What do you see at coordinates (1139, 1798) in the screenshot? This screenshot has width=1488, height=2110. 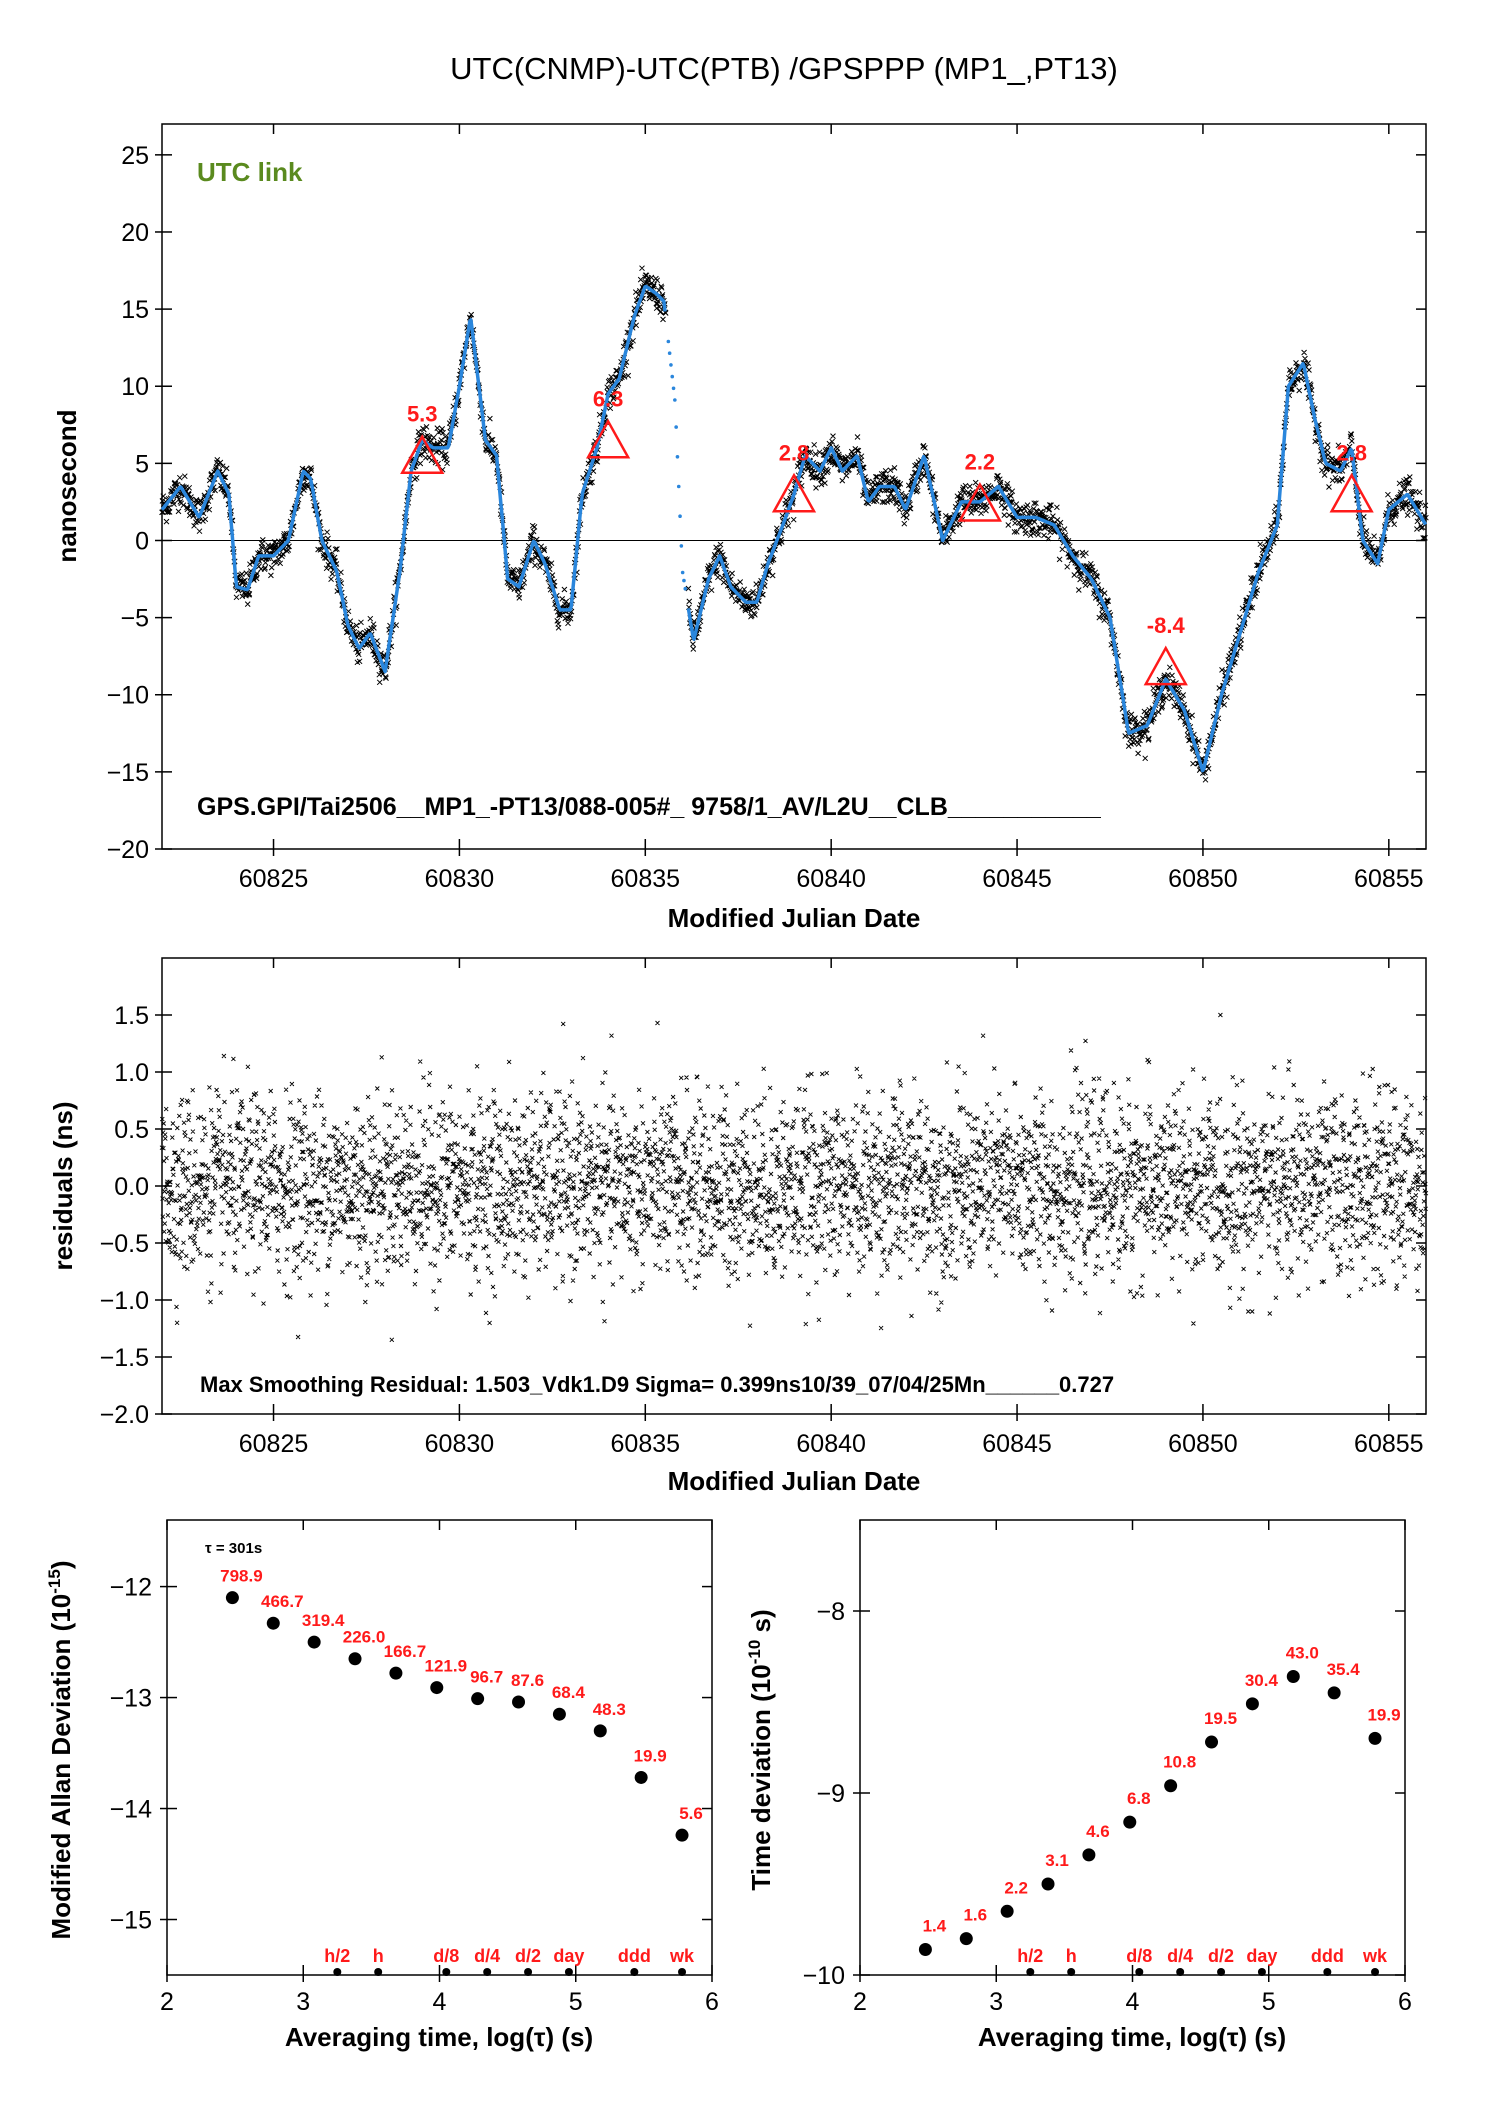 I see `tdev-point-label-5: 6.8` at bounding box center [1139, 1798].